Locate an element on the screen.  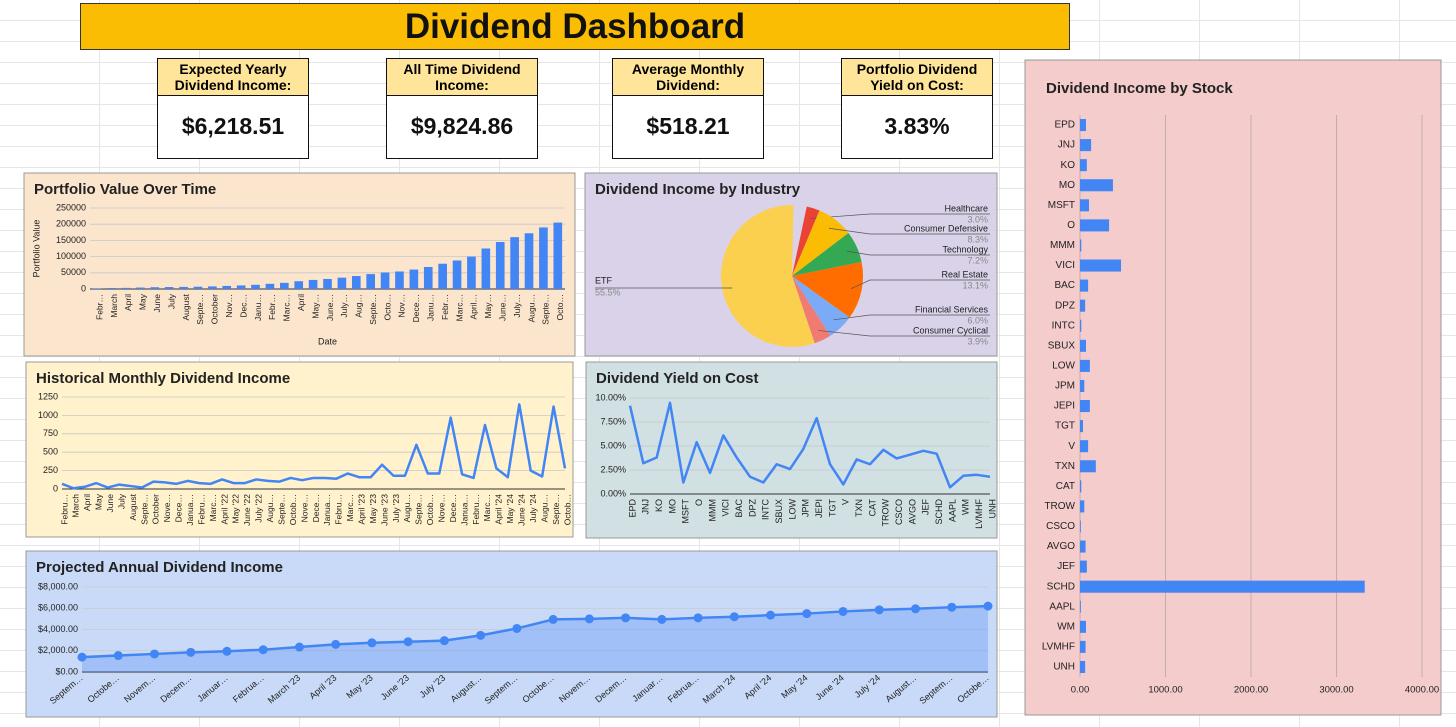
y-tick-label: SBUX is located at coordinates (1062, 345).